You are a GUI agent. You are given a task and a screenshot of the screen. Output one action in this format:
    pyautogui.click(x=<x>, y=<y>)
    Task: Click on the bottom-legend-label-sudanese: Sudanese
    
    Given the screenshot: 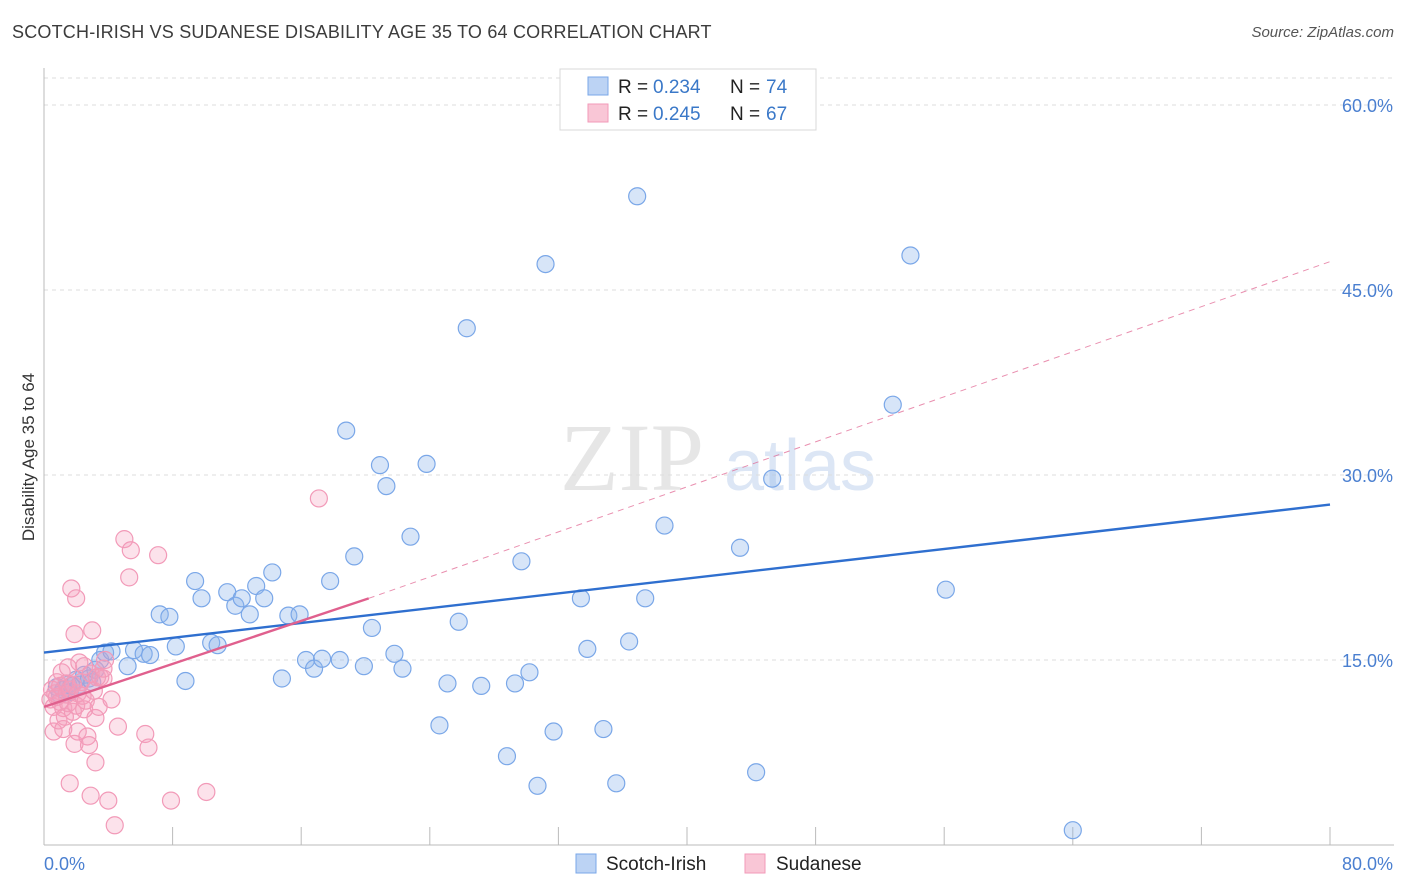 What is the action you would take?
    pyautogui.click(x=819, y=864)
    